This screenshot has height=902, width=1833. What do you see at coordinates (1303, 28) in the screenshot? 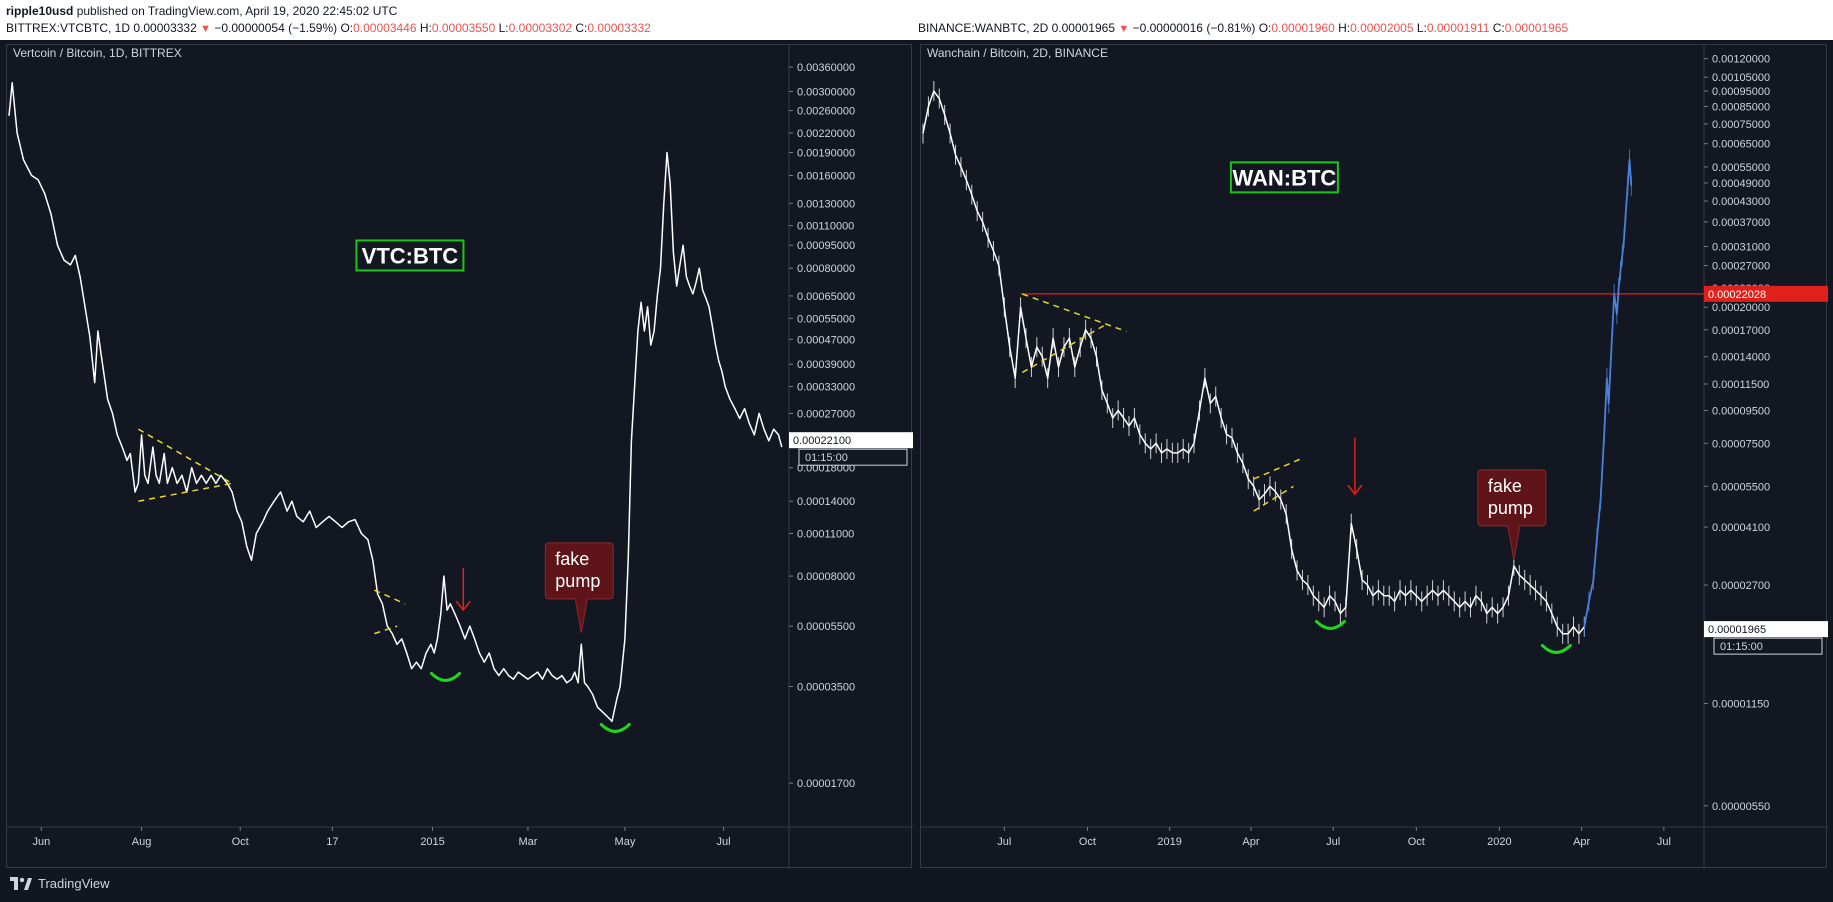
I see `right-open: 0.00001960` at bounding box center [1303, 28].